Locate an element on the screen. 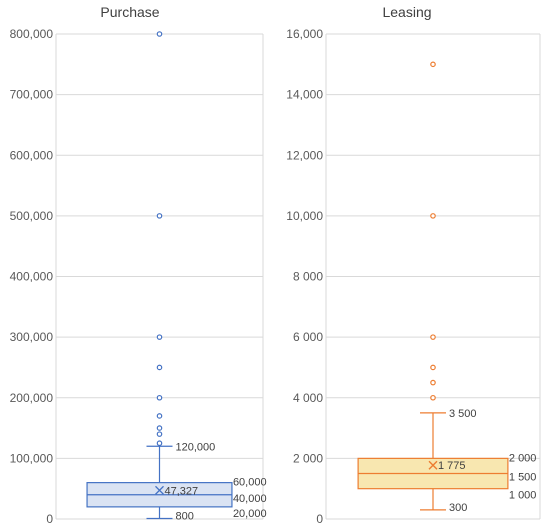 The height and width of the screenshot is (532, 550). upper-whisker-label: 3 500 is located at coordinates (463, 414).